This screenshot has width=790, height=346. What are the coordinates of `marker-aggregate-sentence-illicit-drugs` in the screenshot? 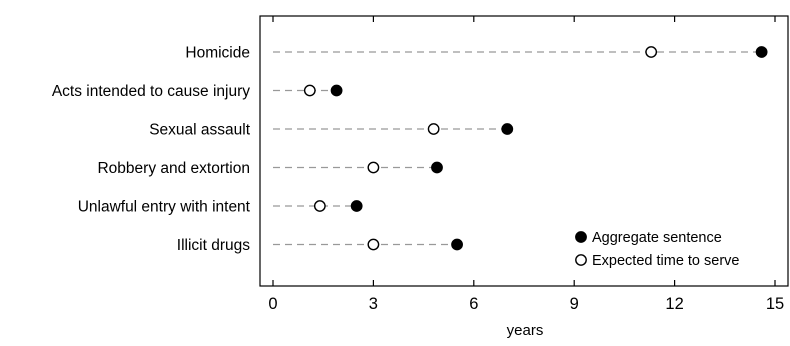 It's located at (457, 244).